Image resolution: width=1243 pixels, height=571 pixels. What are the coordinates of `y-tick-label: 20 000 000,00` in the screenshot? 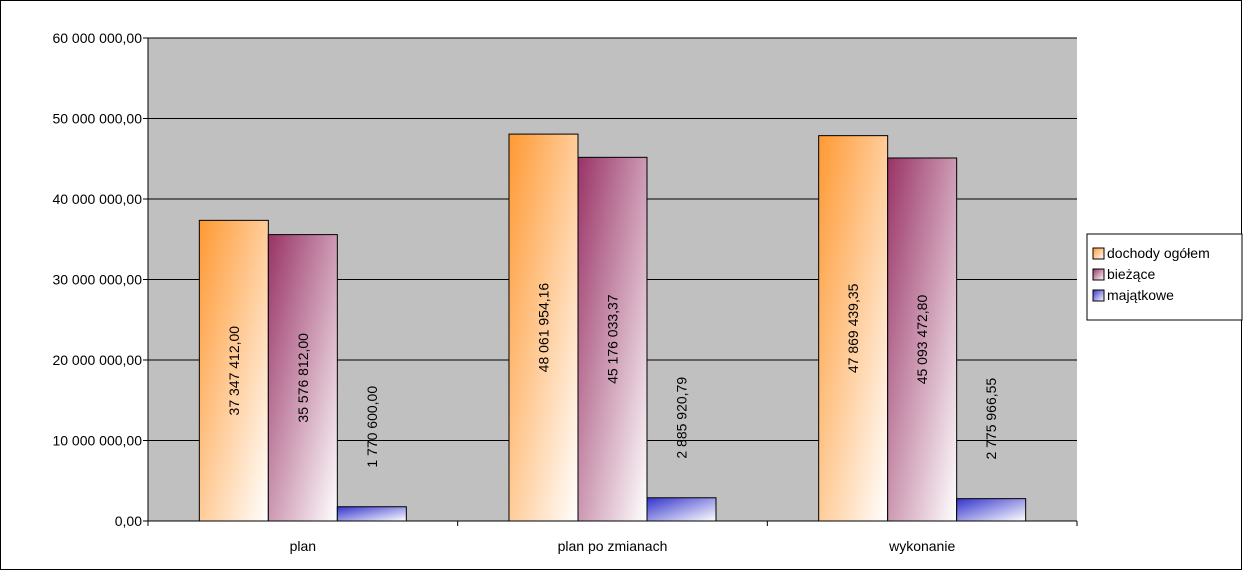 It's located at (97, 360).